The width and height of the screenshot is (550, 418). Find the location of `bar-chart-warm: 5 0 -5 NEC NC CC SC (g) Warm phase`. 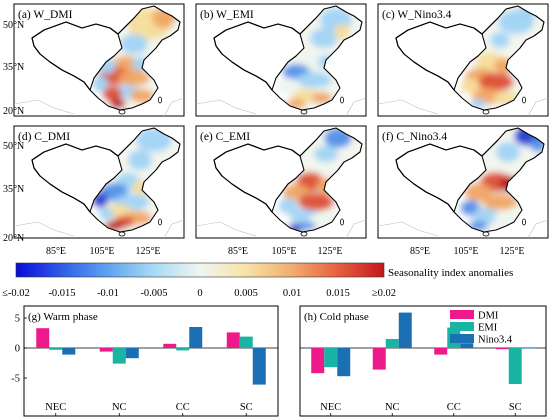

bar-chart-warm: 5 0 -5 NEC NC CC SC (g) Warm phase is located at coordinates (145, 361).